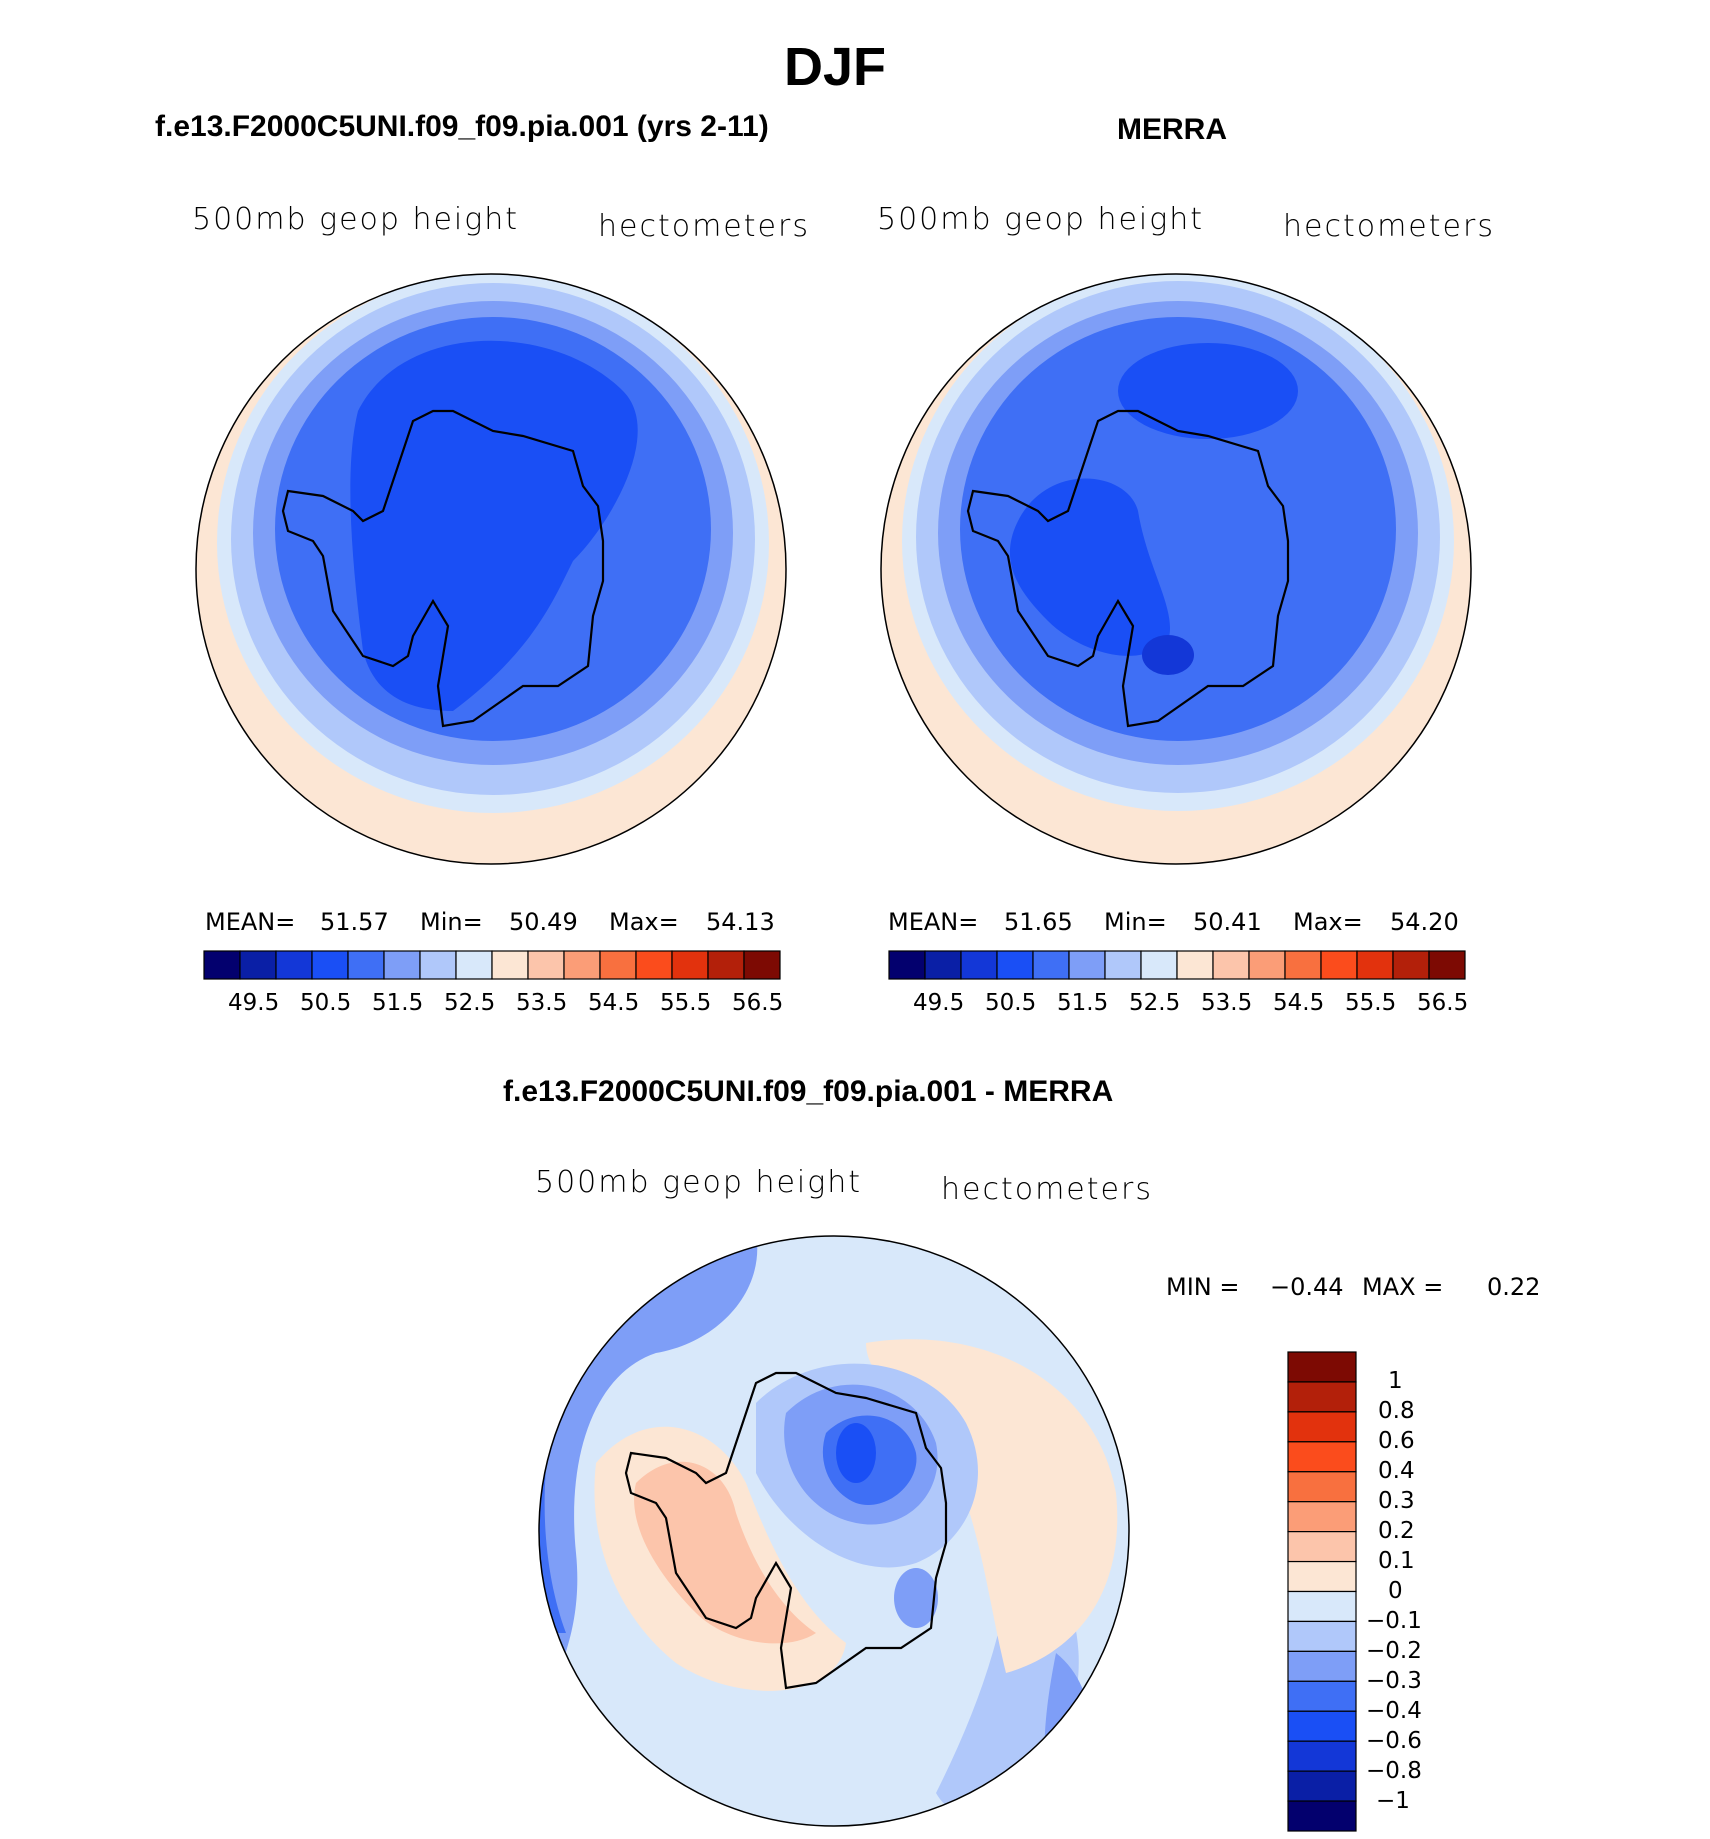  What do you see at coordinates (939, 1003) in the screenshot?
I see `panel-merra-colorbar-tick: 49.5` at bounding box center [939, 1003].